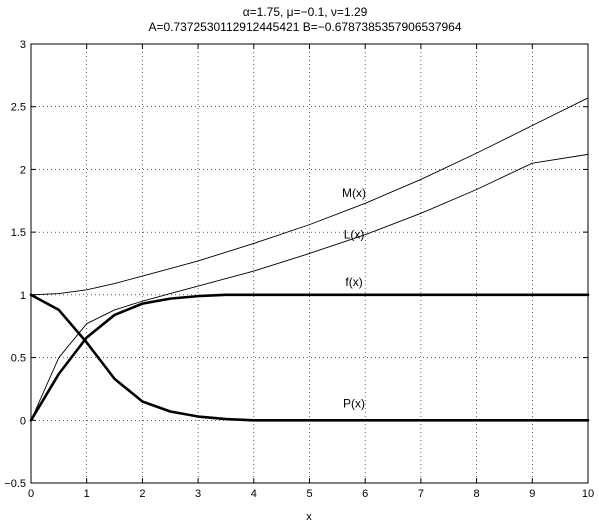 The image size is (599, 527). What do you see at coordinates (305, 12) in the screenshot?
I see `chart-title-line1: α=1.75, μ=−0.1, ν=1.29` at bounding box center [305, 12].